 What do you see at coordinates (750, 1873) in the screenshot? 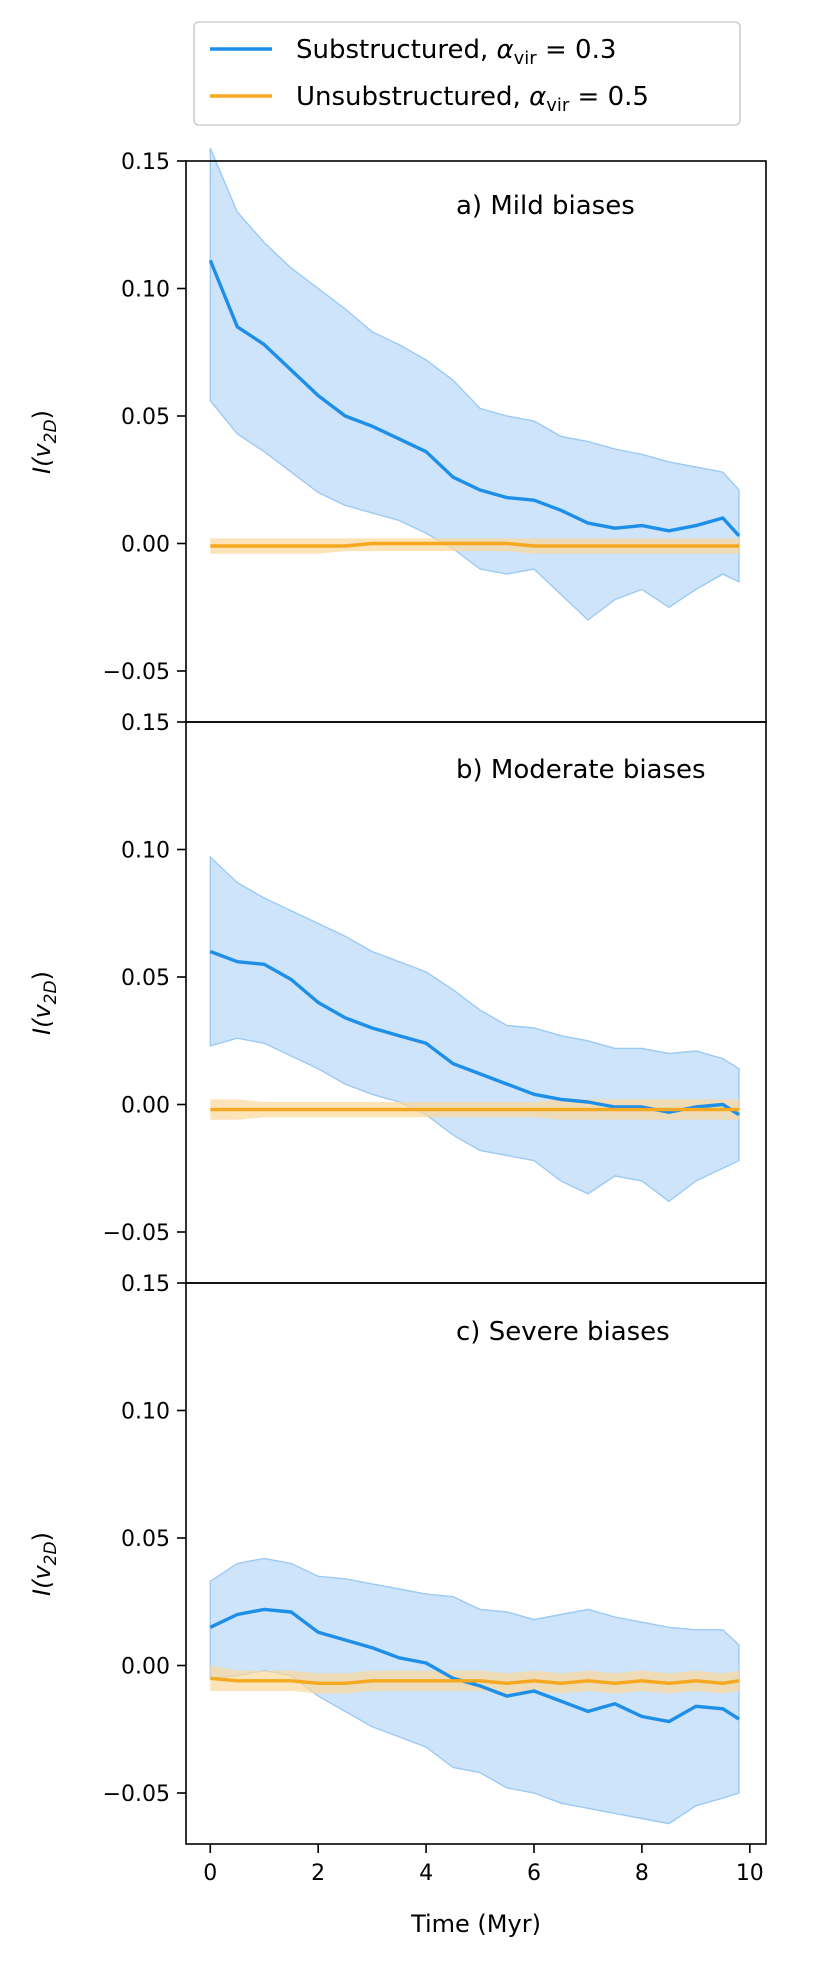
I see `x-tick-label: 10` at bounding box center [750, 1873].